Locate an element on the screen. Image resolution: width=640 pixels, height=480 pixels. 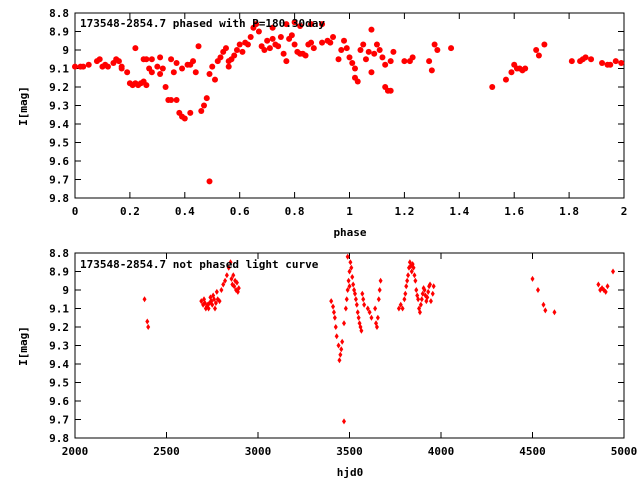
x-axis-label: phase is located at coordinates (349, 232).